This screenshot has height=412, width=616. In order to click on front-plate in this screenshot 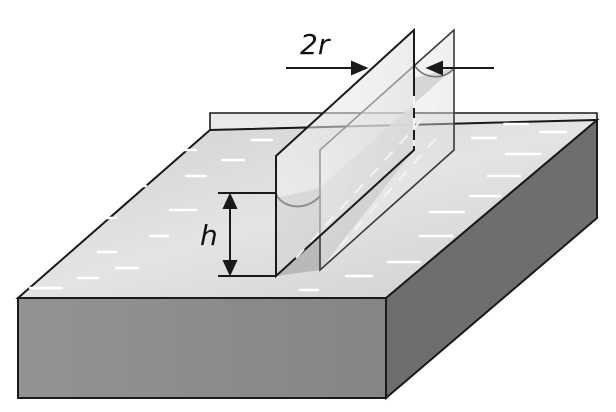, I will do `click(345, 153)`.